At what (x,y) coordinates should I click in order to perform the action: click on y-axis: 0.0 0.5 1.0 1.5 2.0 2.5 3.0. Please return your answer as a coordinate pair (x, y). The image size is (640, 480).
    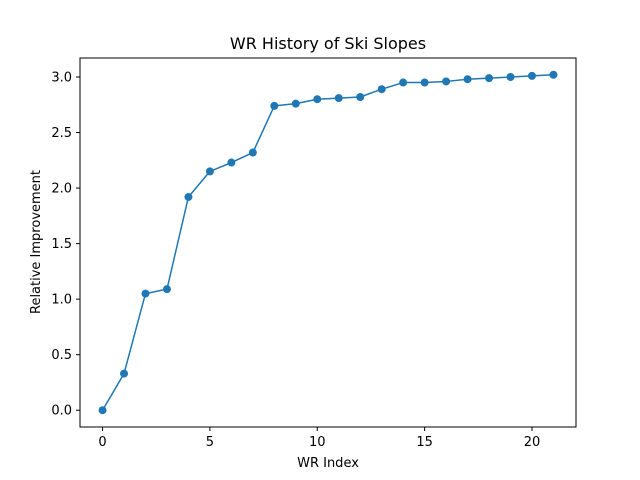
    Looking at the image, I should click on (65, 244).